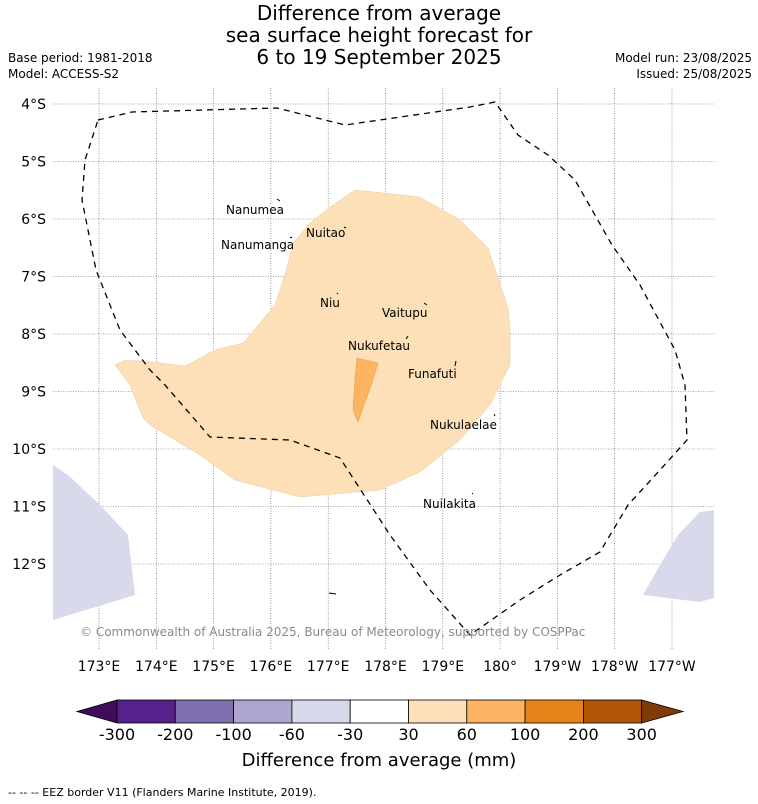  Describe the element at coordinates (325, 233) in the screenshot. I see `place-label: Nuitao` at that location.